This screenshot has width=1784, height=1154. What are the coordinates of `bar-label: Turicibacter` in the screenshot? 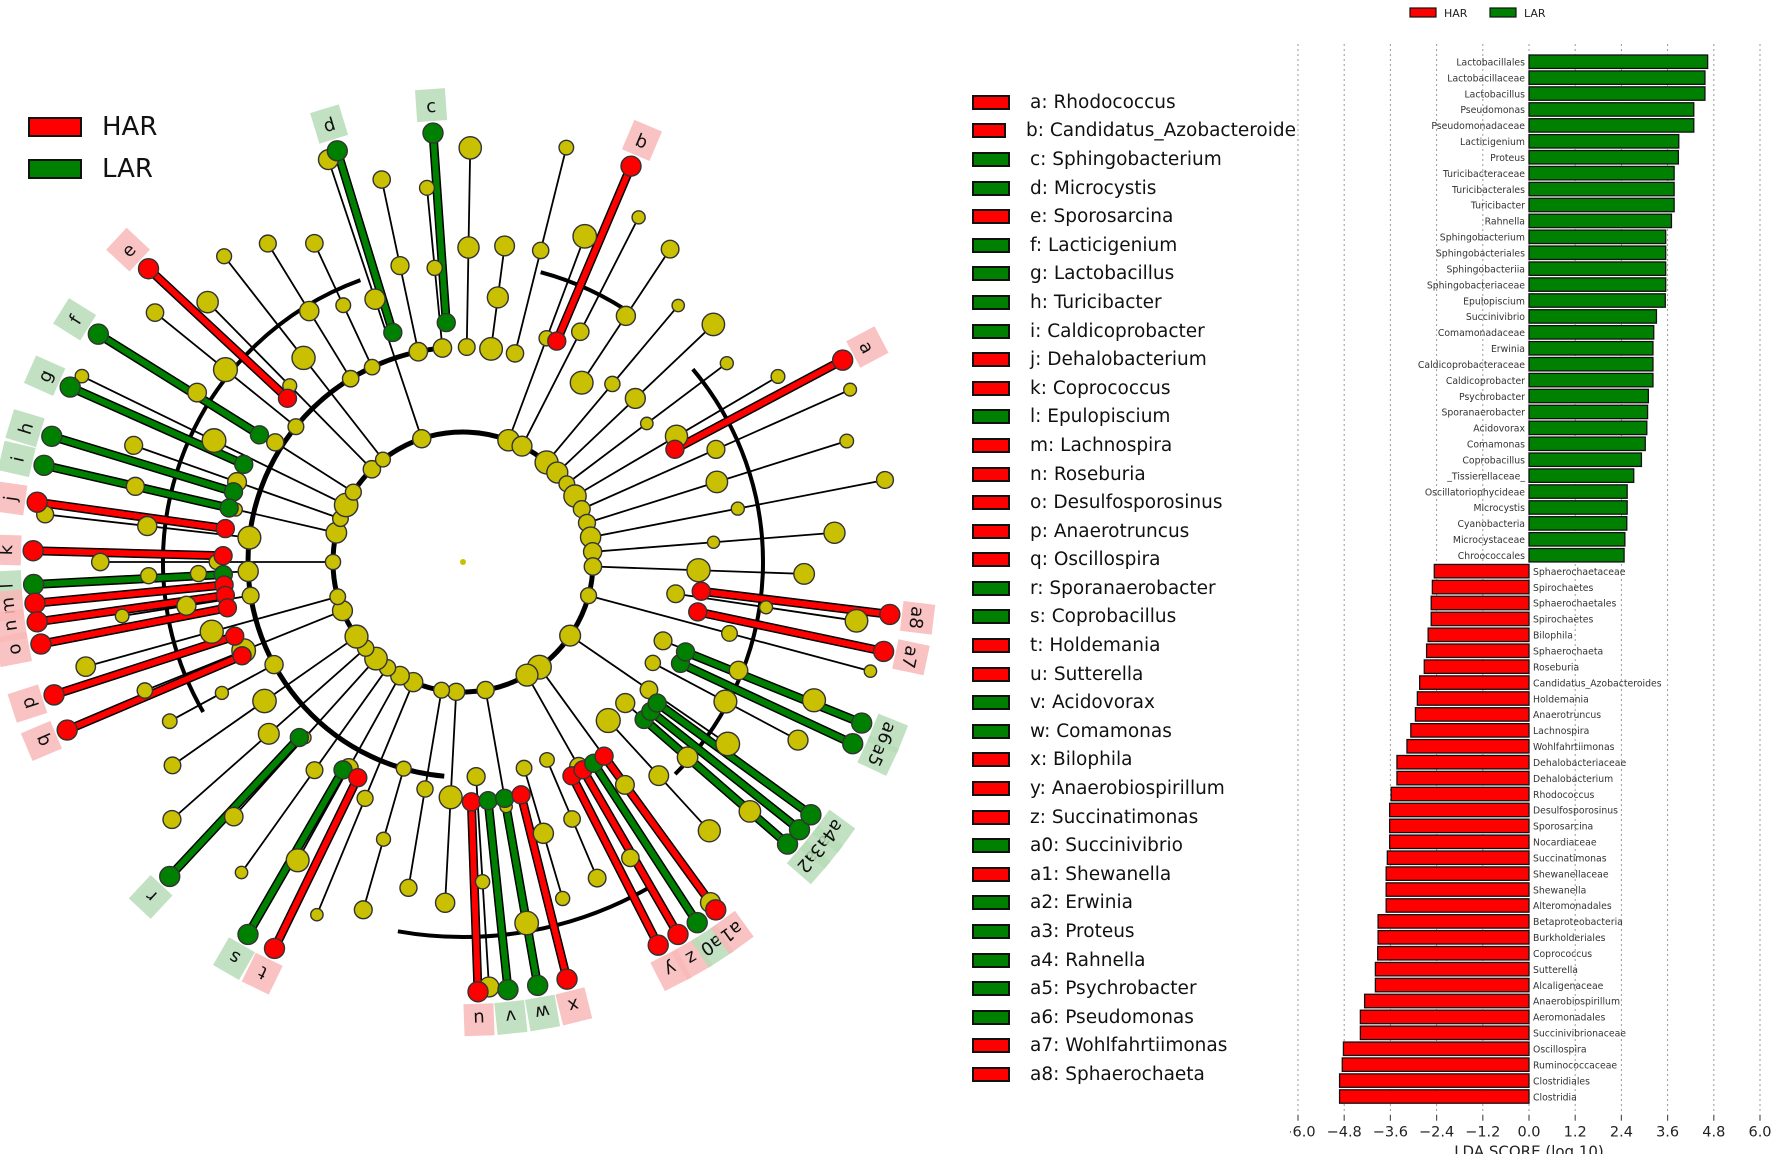 It's located at (1497, 206).